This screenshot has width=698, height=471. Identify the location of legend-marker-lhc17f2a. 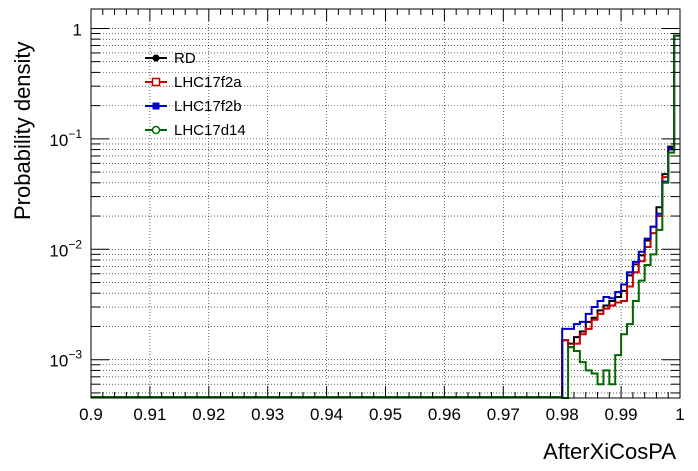
(156, 82).